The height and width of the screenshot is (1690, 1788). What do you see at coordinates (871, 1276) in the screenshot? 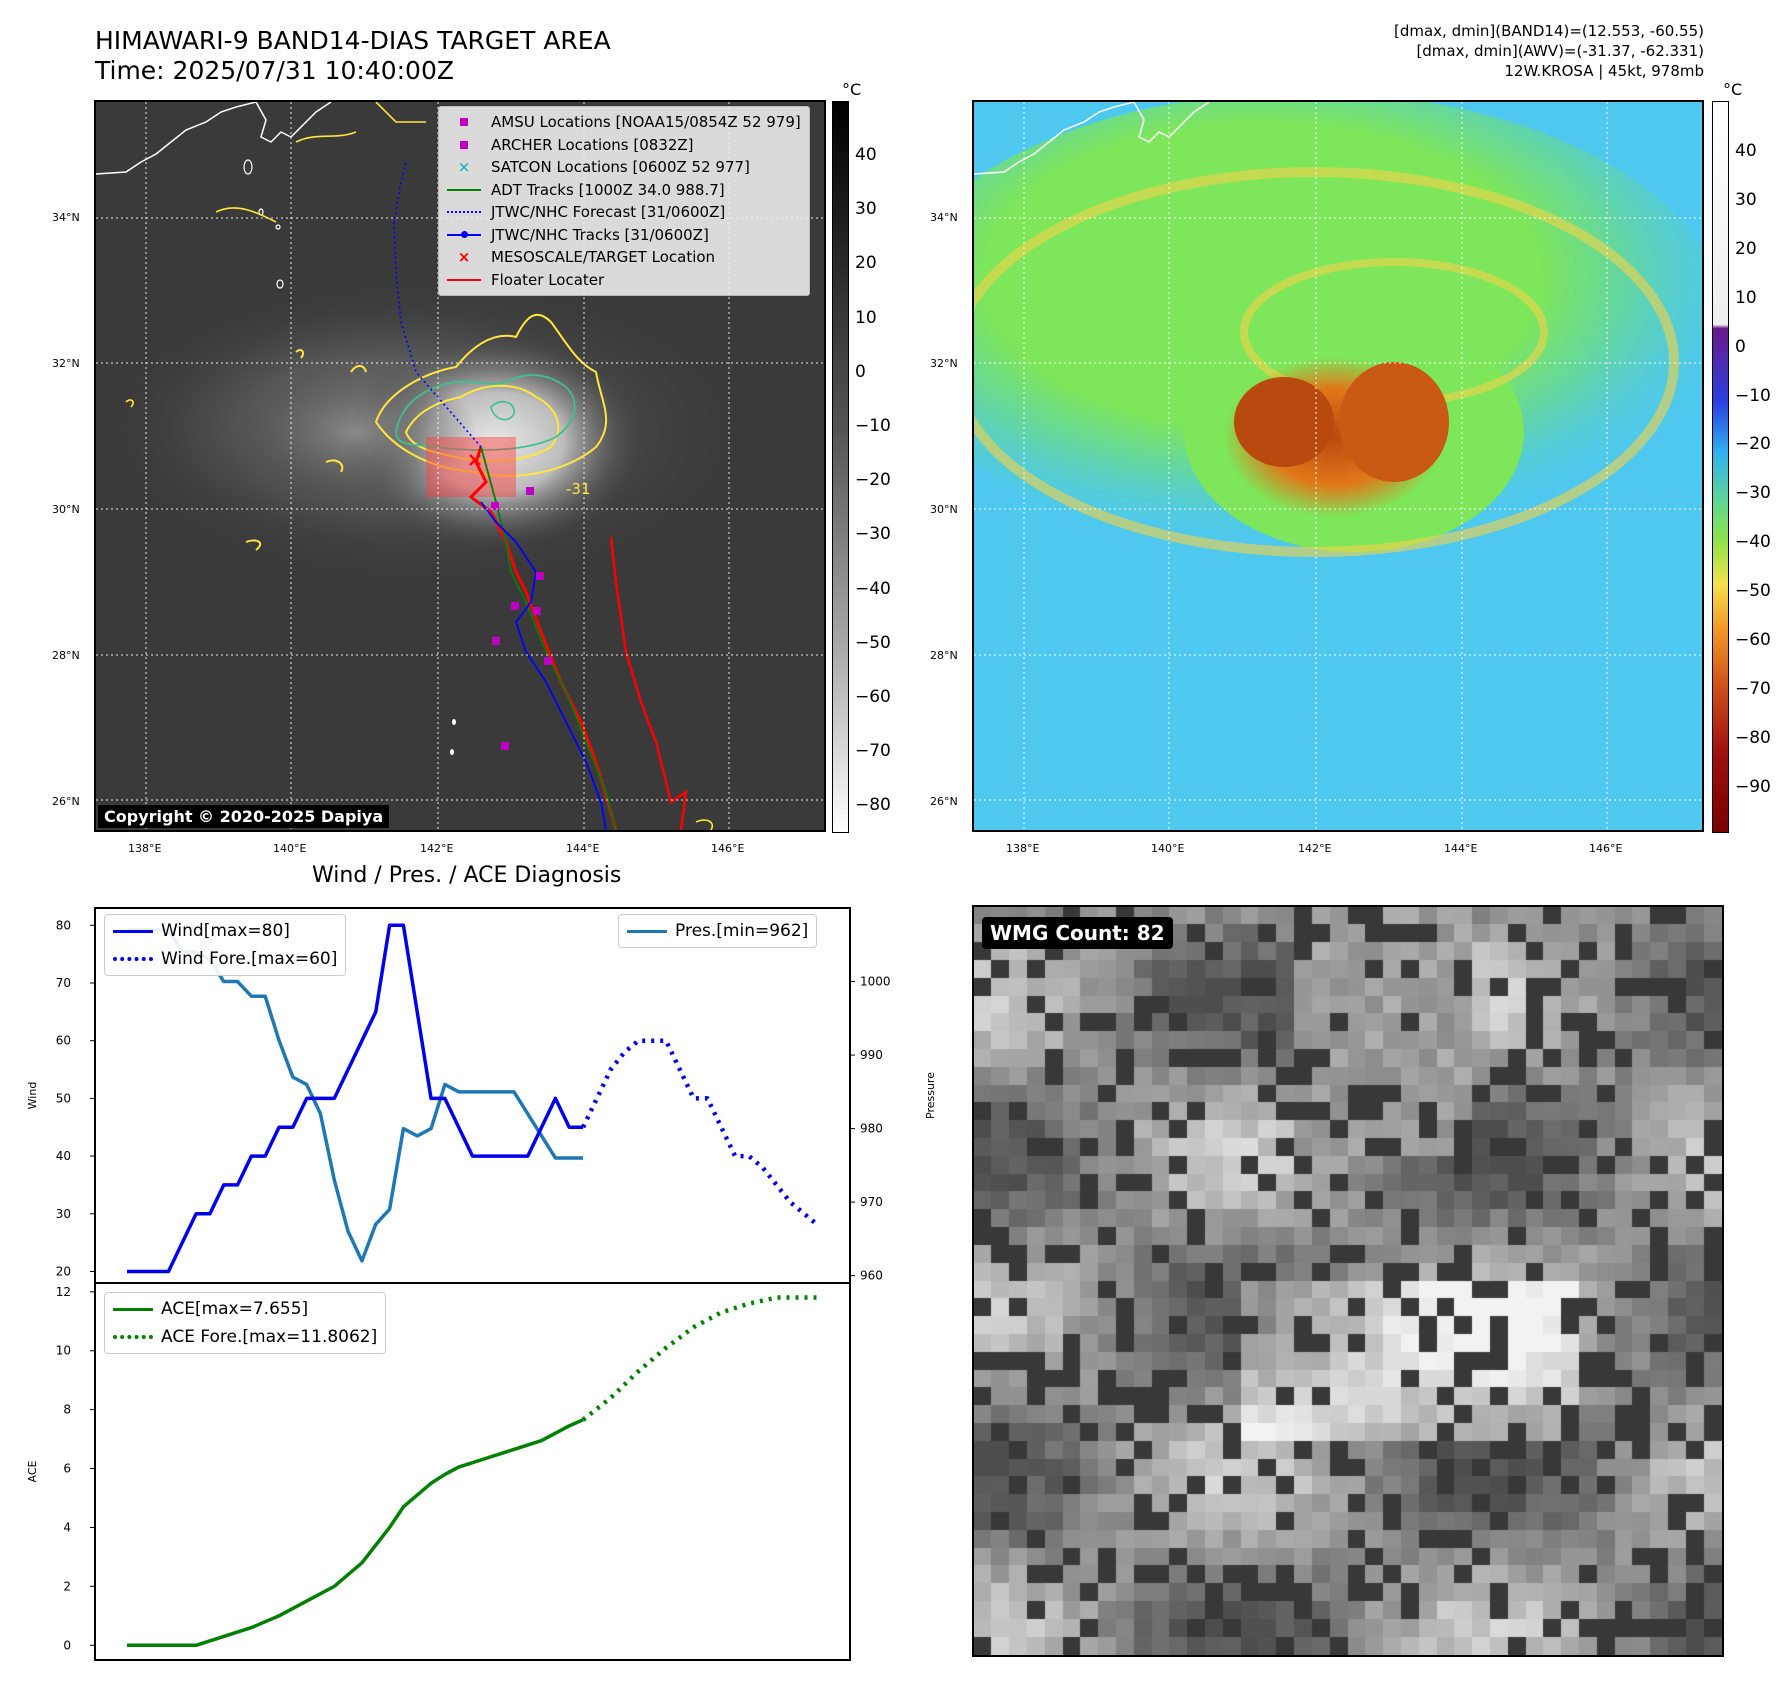
I see `y-right-tick-label: 960` at bounding box center [871, 1276].